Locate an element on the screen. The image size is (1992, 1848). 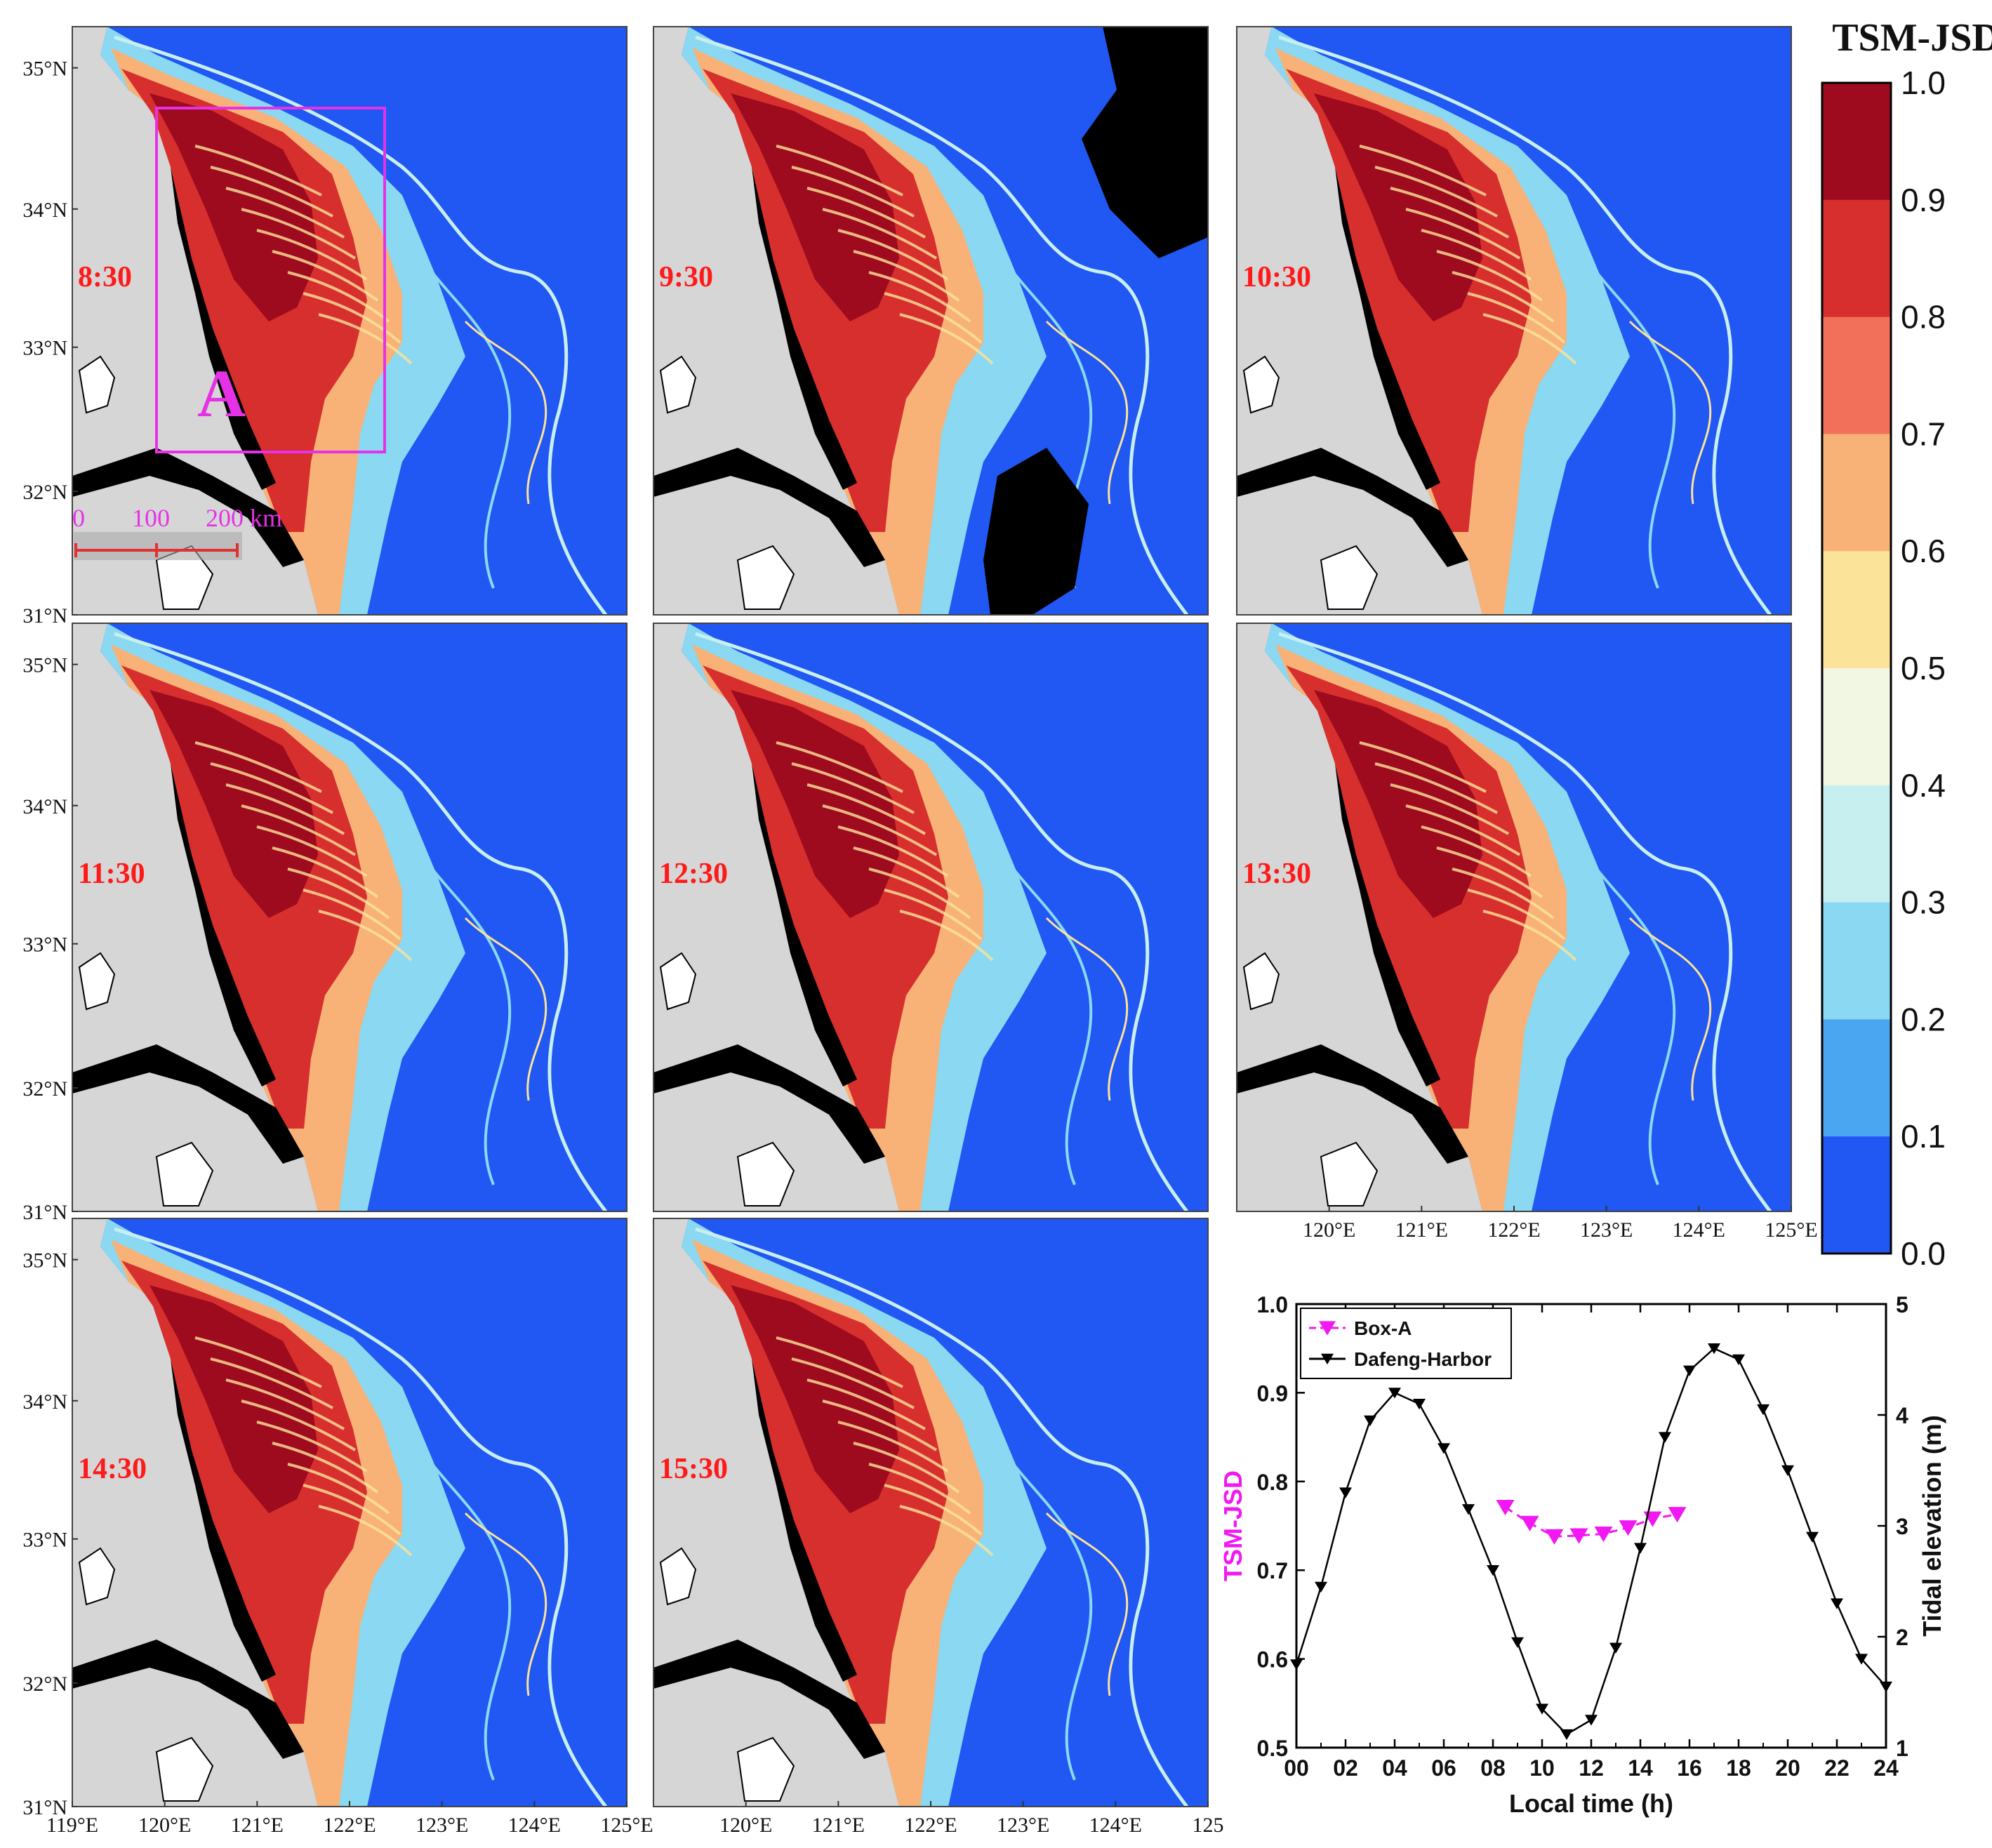
panel-time-label: 13:30 is located at coordinates (1276, 874).